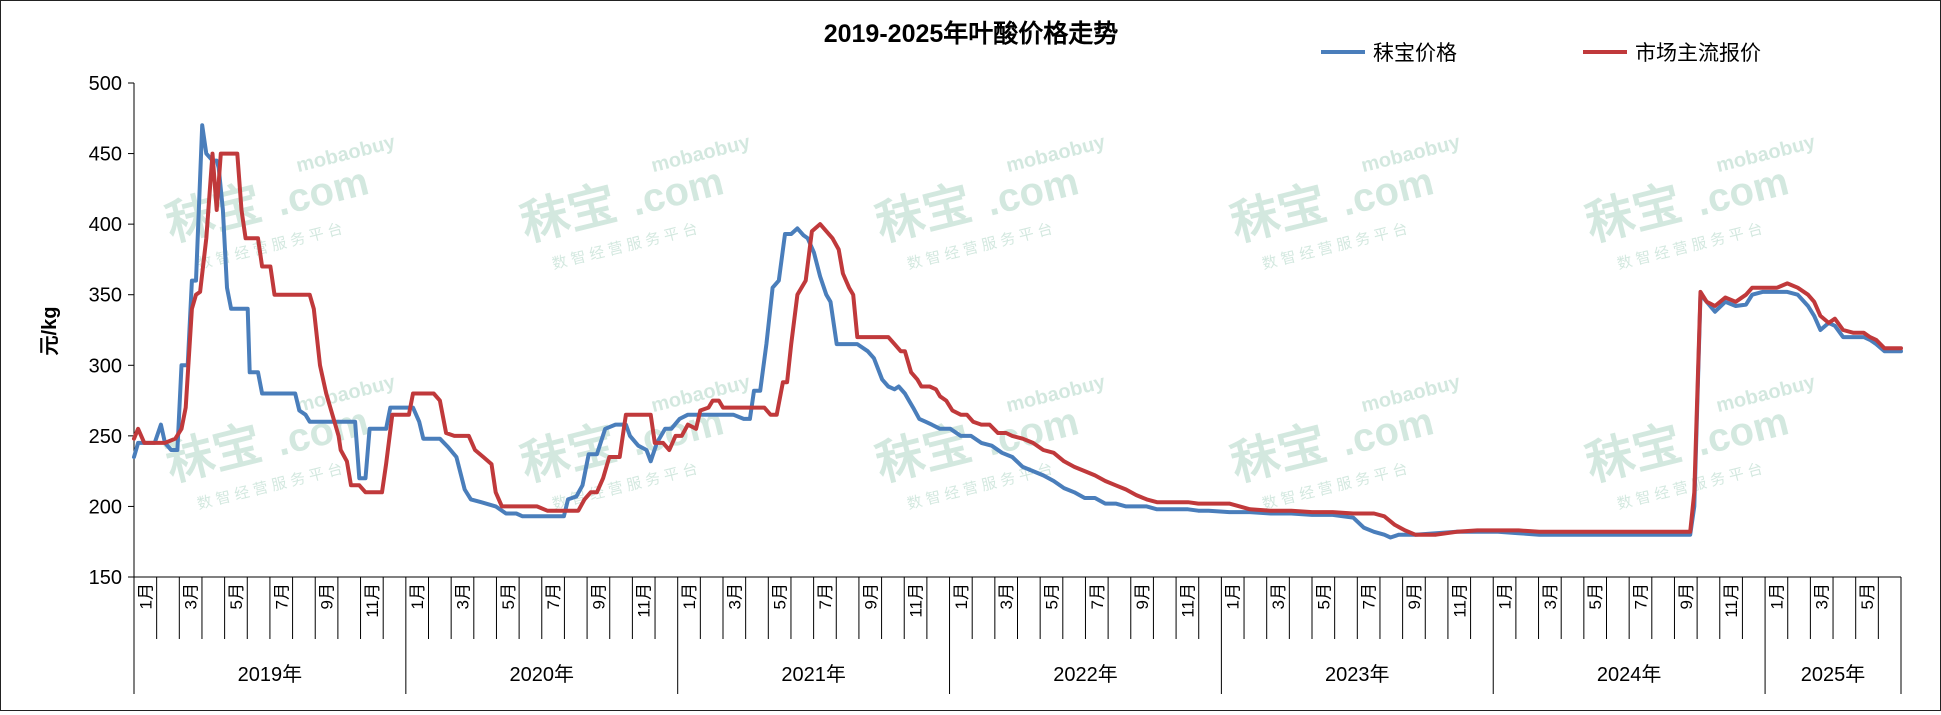  I want to click on x-year-label: 2022年, so click(1085, 674).